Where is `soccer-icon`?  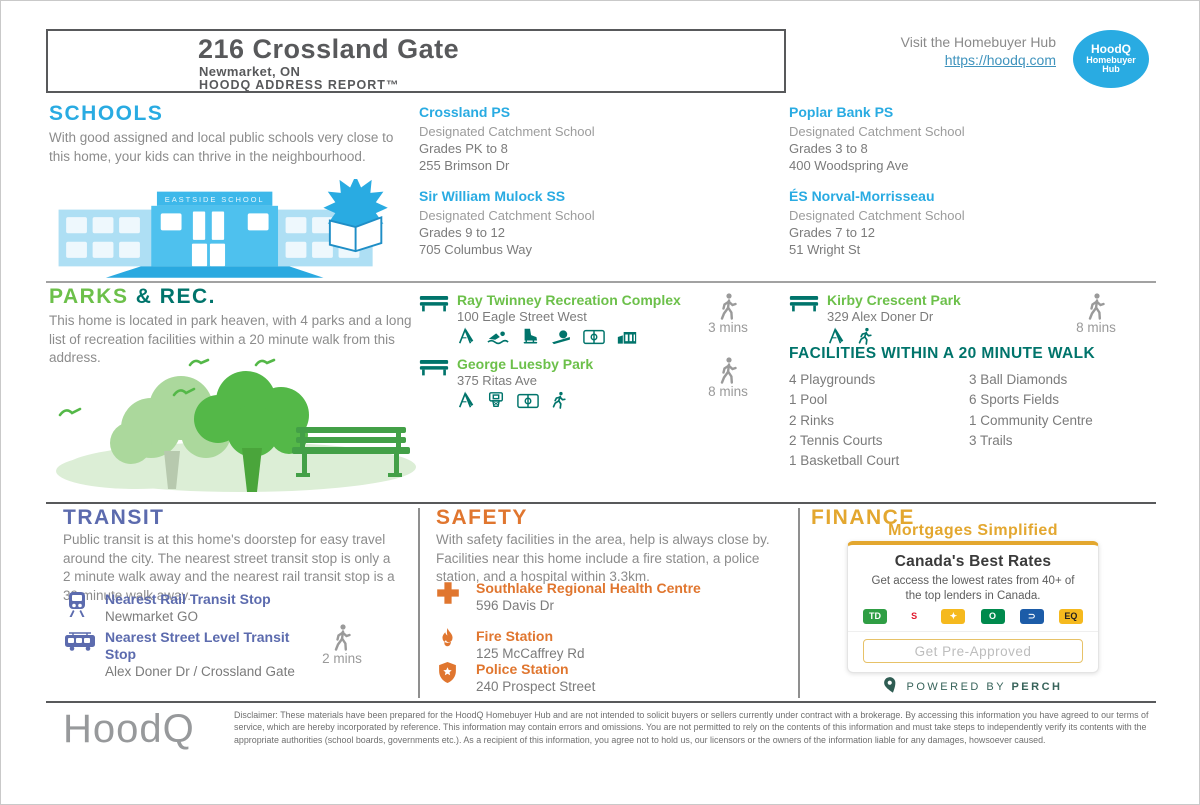
soccer-icon is located at coordinates (561, 339).